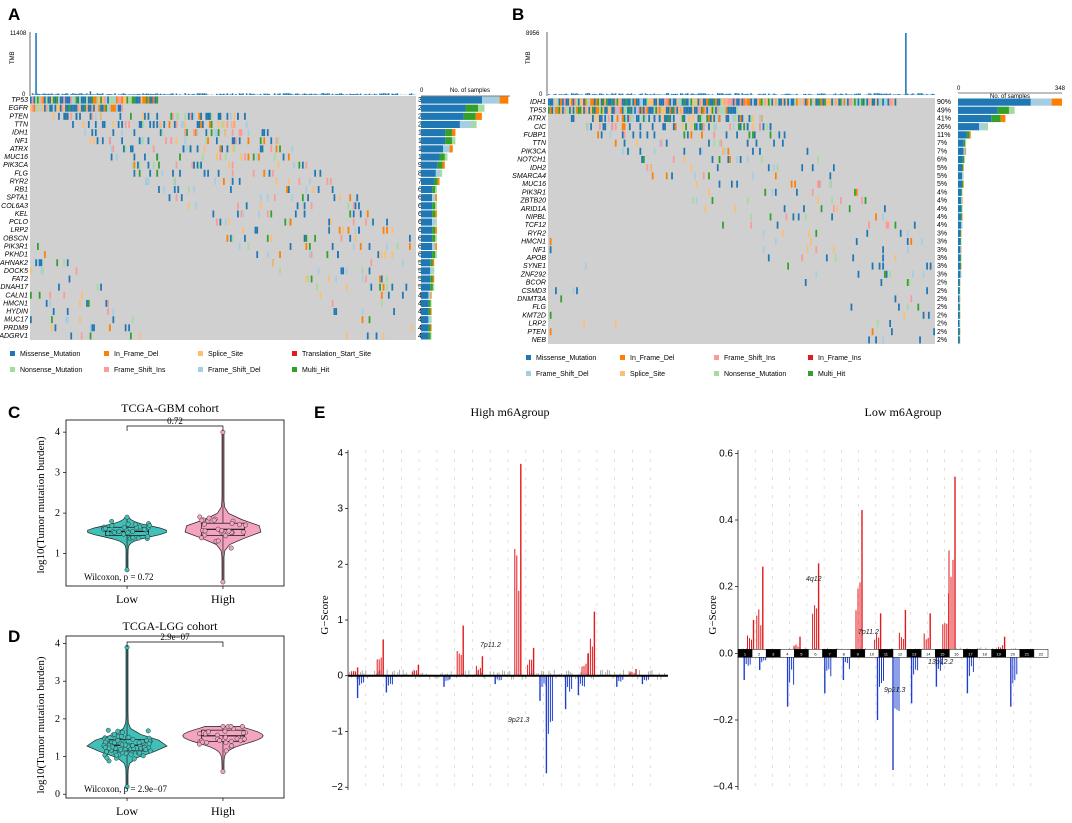 The width and height of the screenshot is (1072, 823). I want to click on gene-label: PIK3R1, so click(534, 192).